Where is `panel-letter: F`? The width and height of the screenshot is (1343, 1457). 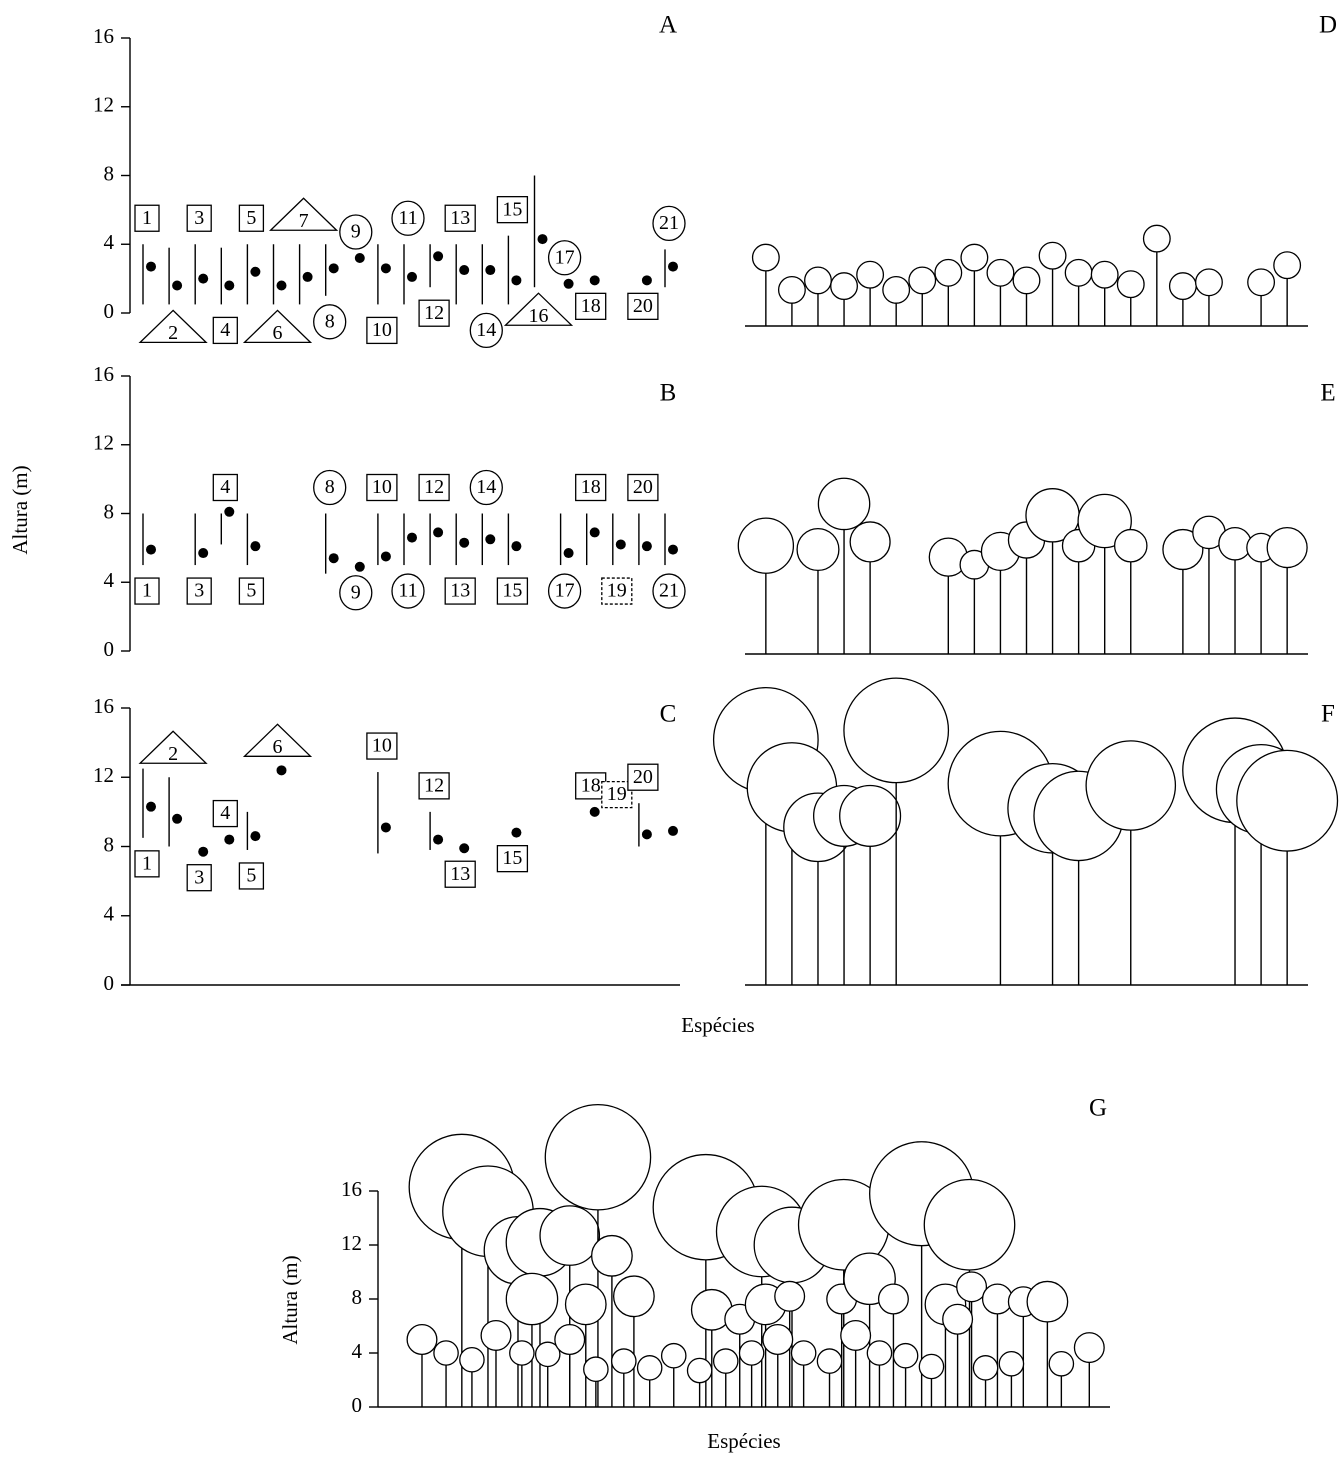 panel-letter: F is located at coordinates (1328, 714).